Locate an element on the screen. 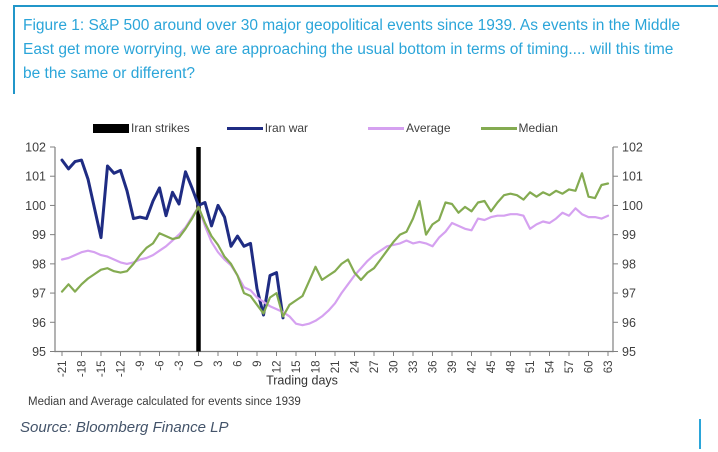 This screenshot has height=452, width=718. x-tick-label: 21 is located at coordinates (336, 367).